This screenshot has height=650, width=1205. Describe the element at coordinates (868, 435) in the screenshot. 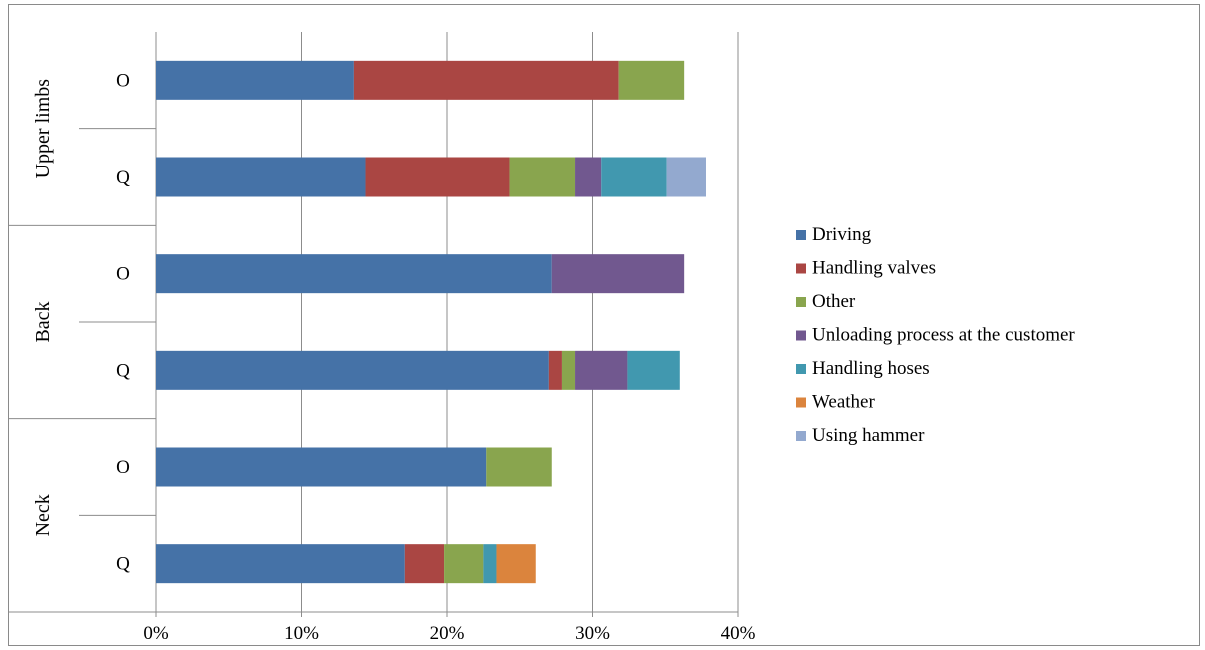

I see `legend-label: Using hammer` at that location.